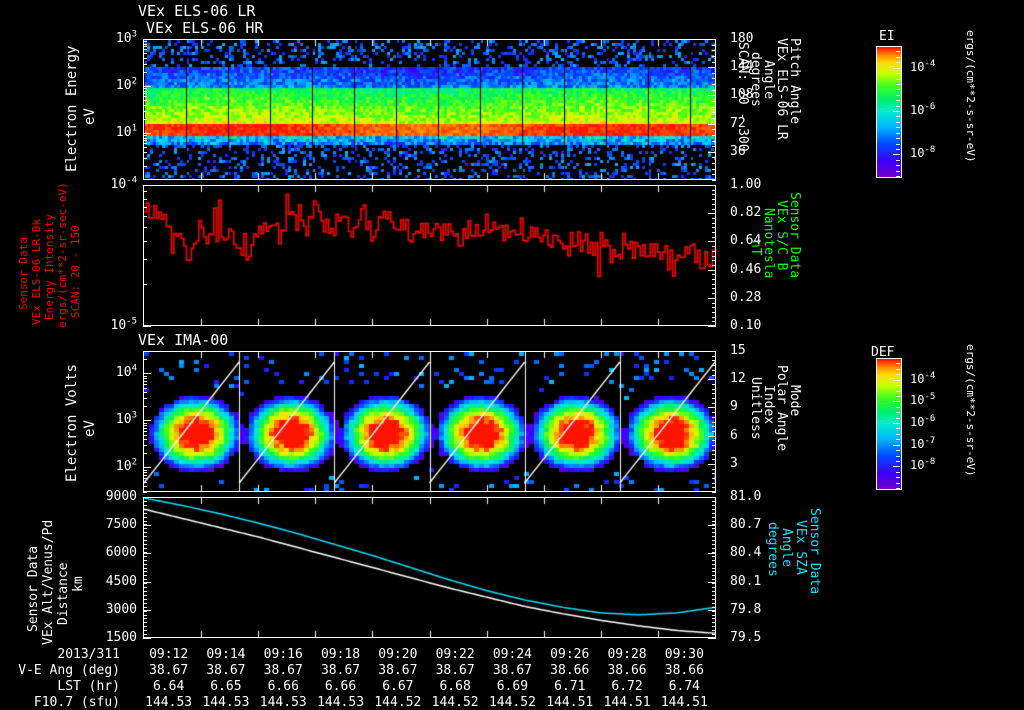 The height and width of the screenshot is (710, 1024). Describe the element at coordinates (429, 109) in the screenshot. I see `panel-els-pitch-angle-spectrogram` at that location.